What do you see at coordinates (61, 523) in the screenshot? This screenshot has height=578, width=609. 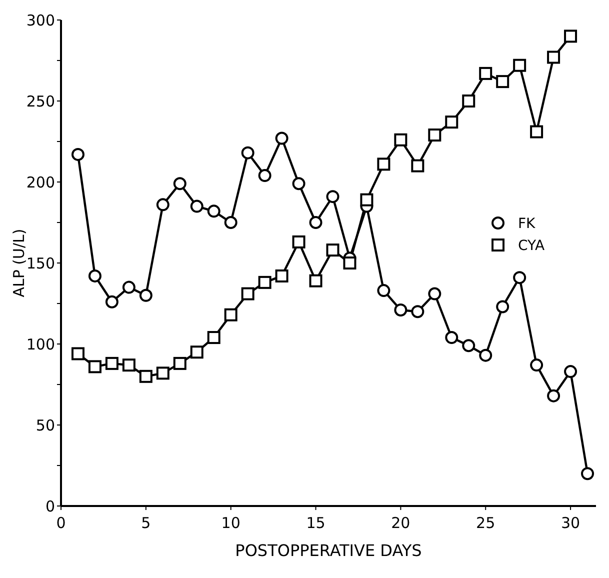 I see `x-tick-label: 0` at bounding box center [61, 523].